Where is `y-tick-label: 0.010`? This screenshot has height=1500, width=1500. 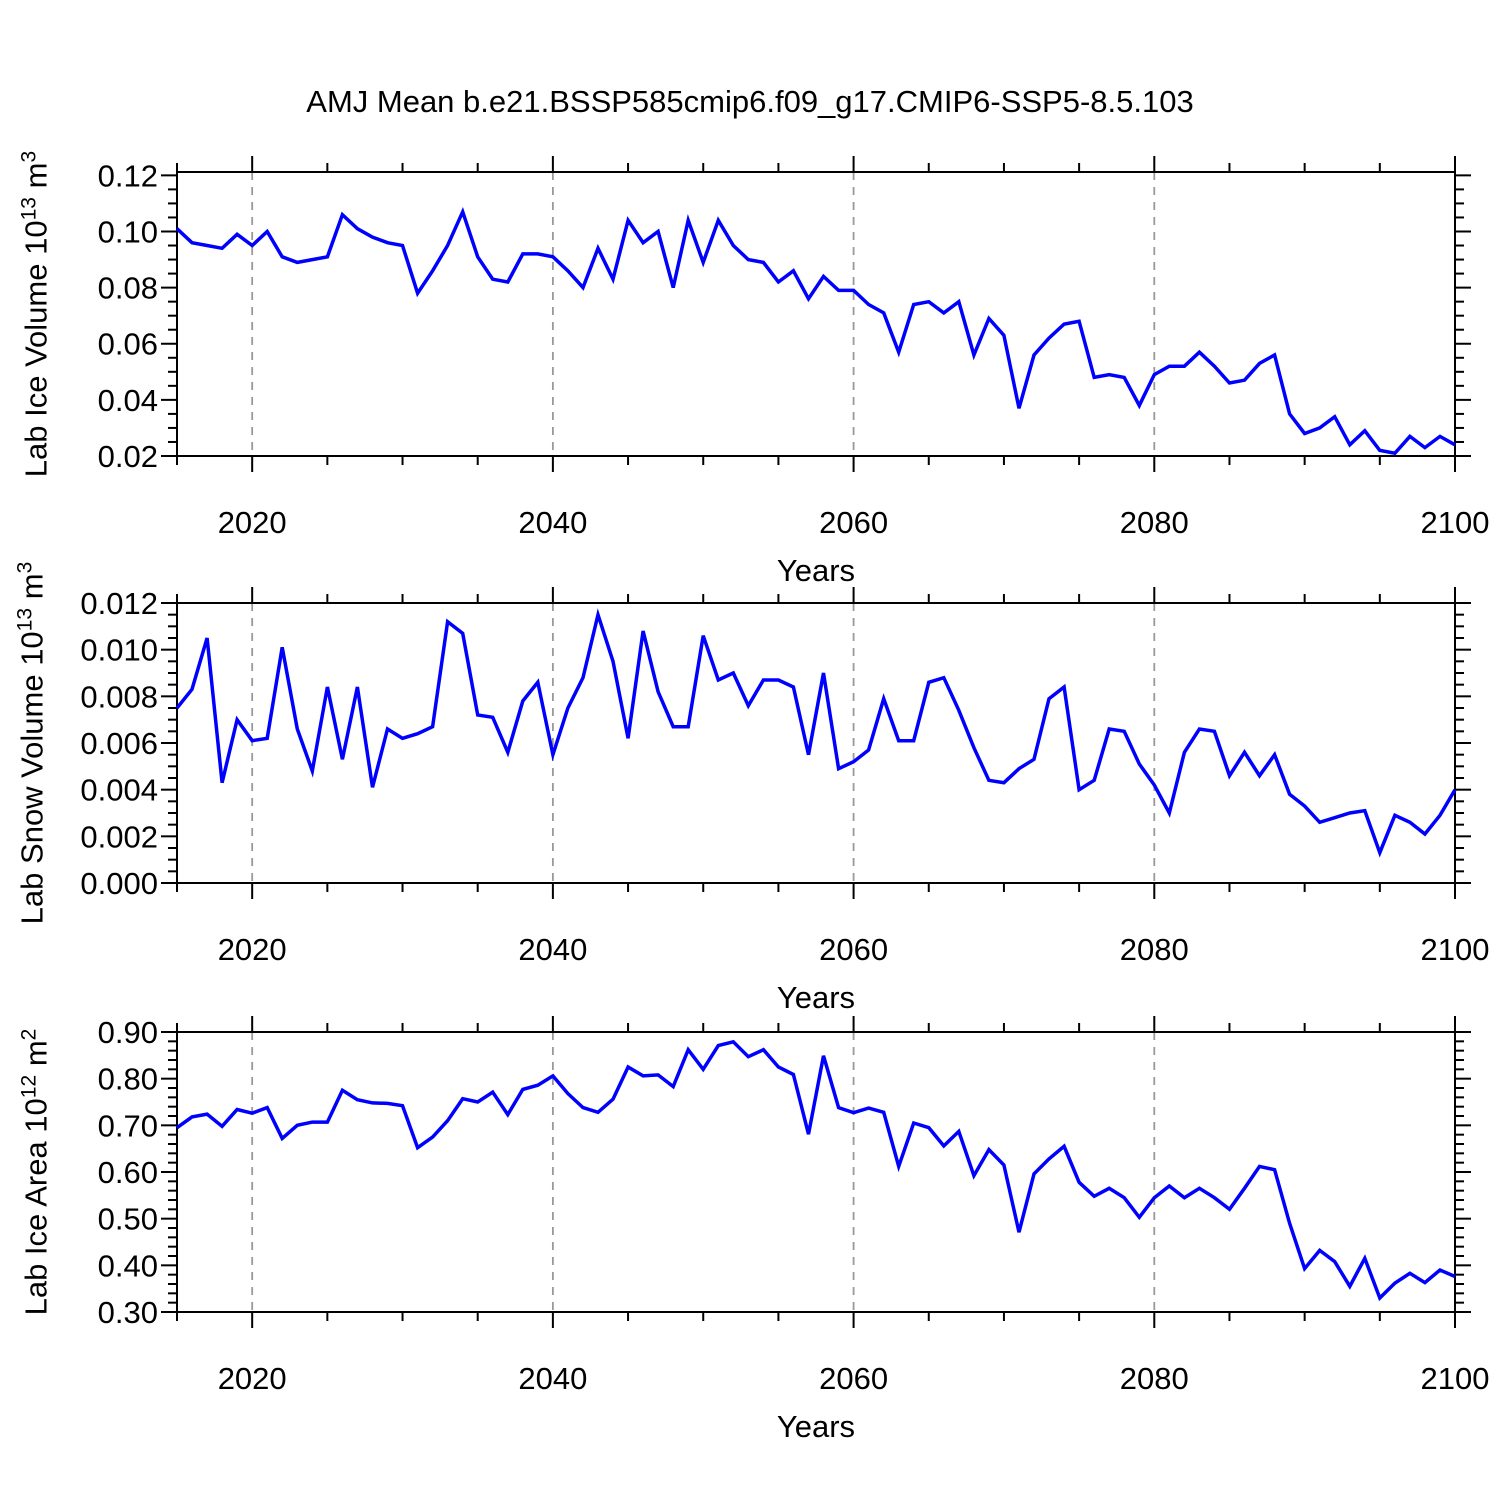 y-tick-label: 0.010 is located at coordinates (119, 650).